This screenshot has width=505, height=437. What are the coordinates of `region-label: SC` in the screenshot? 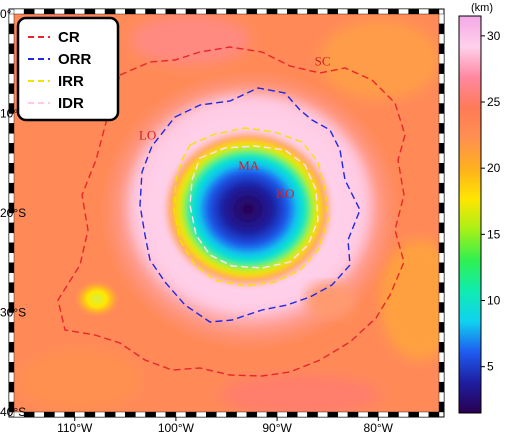 It's located at (323, 61).